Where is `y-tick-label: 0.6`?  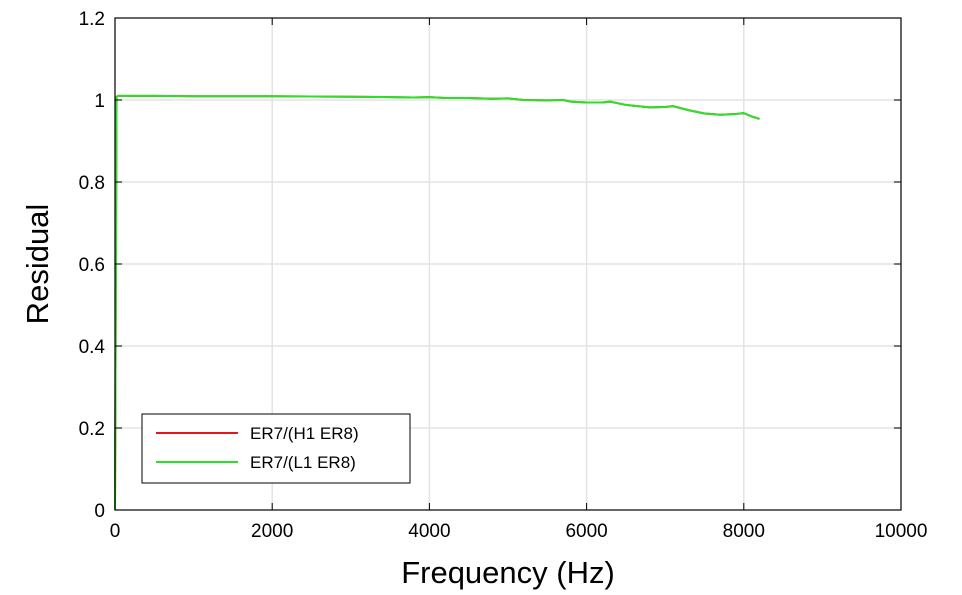
y-tick-label: 0.6 is located at coordinates (92, 265).